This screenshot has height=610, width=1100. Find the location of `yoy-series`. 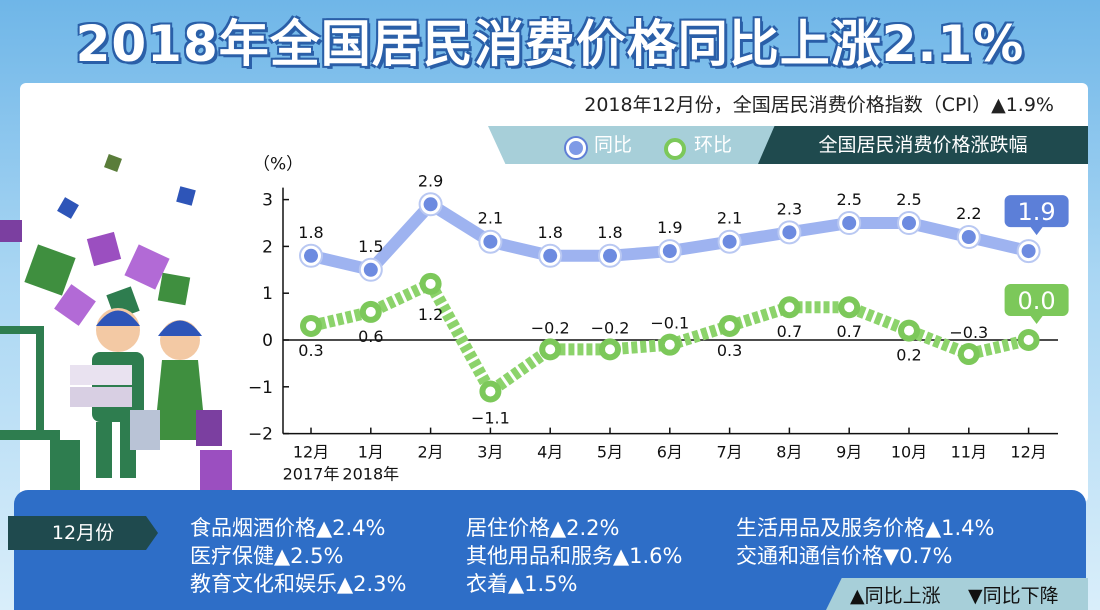

yoy-series is located at coordinates (670, 237).